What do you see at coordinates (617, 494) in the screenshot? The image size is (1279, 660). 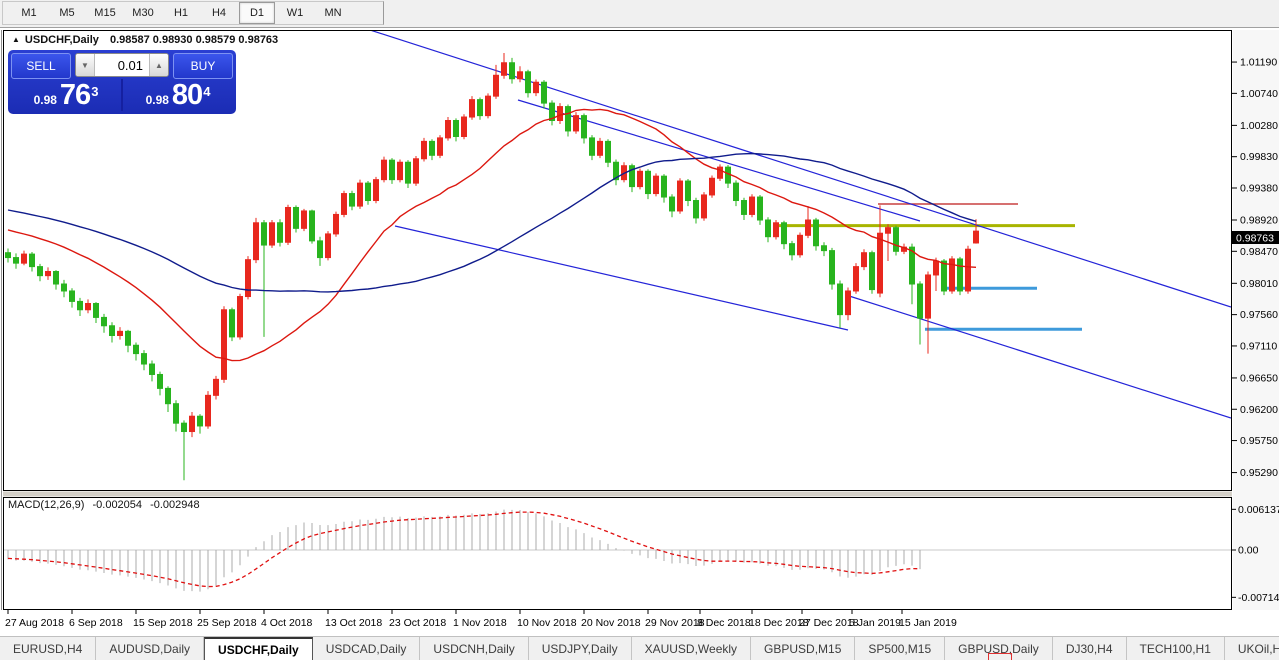 I see `pane-splitter` at bounding box center [617, 494].